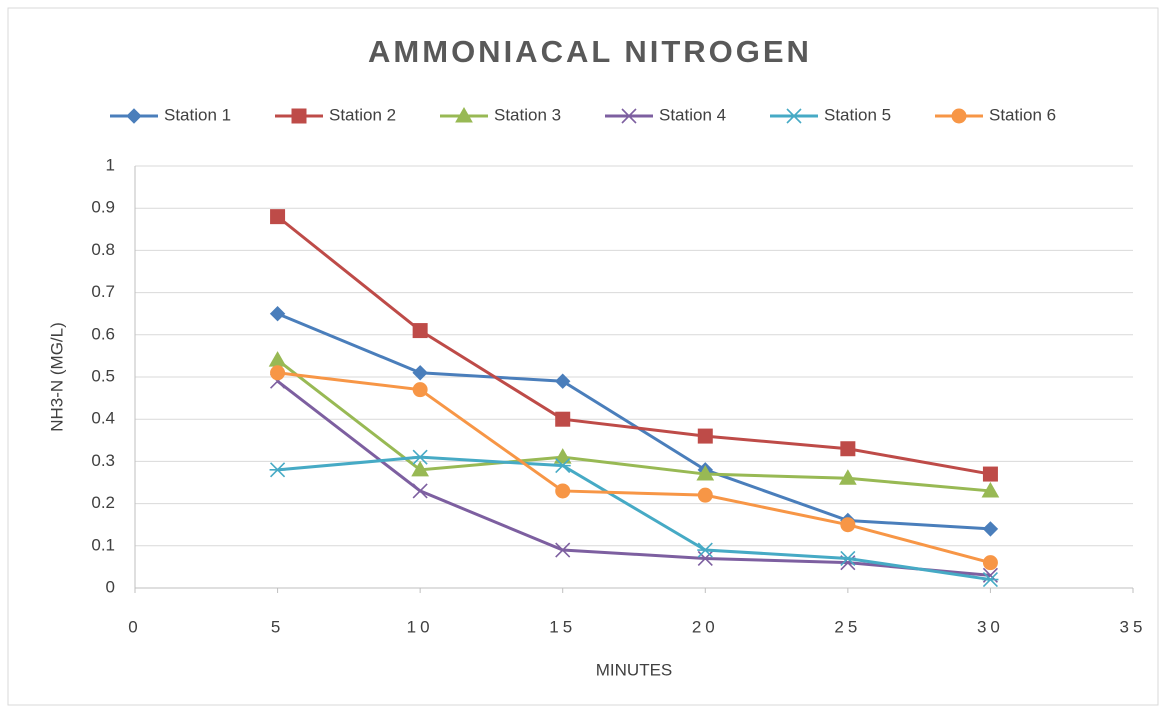 The width and height of the screenshot is (1164, 711). Describe the element at coordinates (692, 114) in the screenshot. I see `legend-label: Station 4` at that location.